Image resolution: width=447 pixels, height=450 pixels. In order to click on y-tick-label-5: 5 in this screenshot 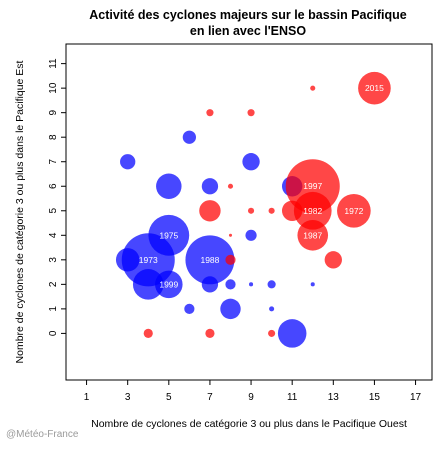, I will do `click(53, 211)`.